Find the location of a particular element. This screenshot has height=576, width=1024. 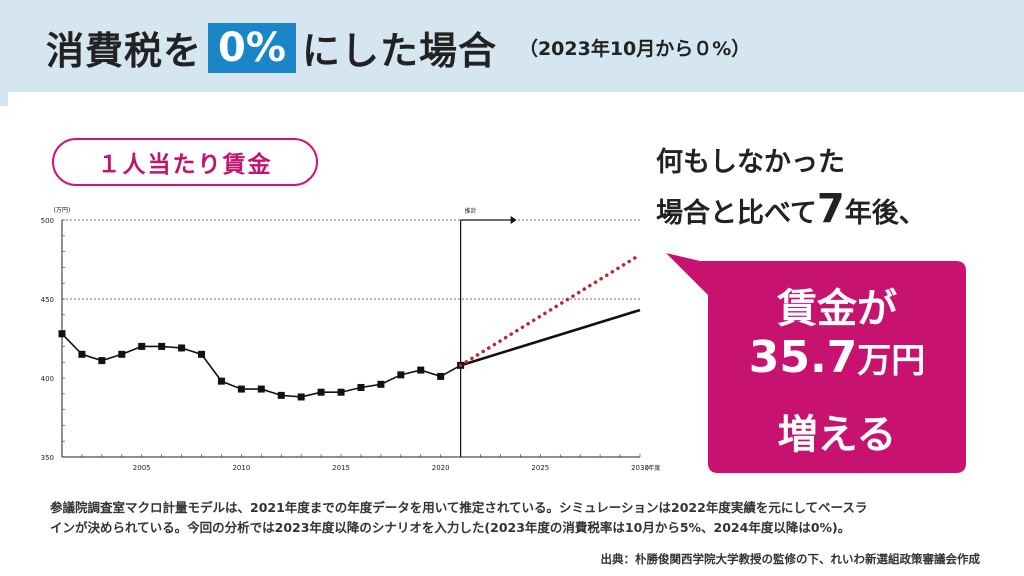

title-highlight: 0% is located at coordinates (252, 47).